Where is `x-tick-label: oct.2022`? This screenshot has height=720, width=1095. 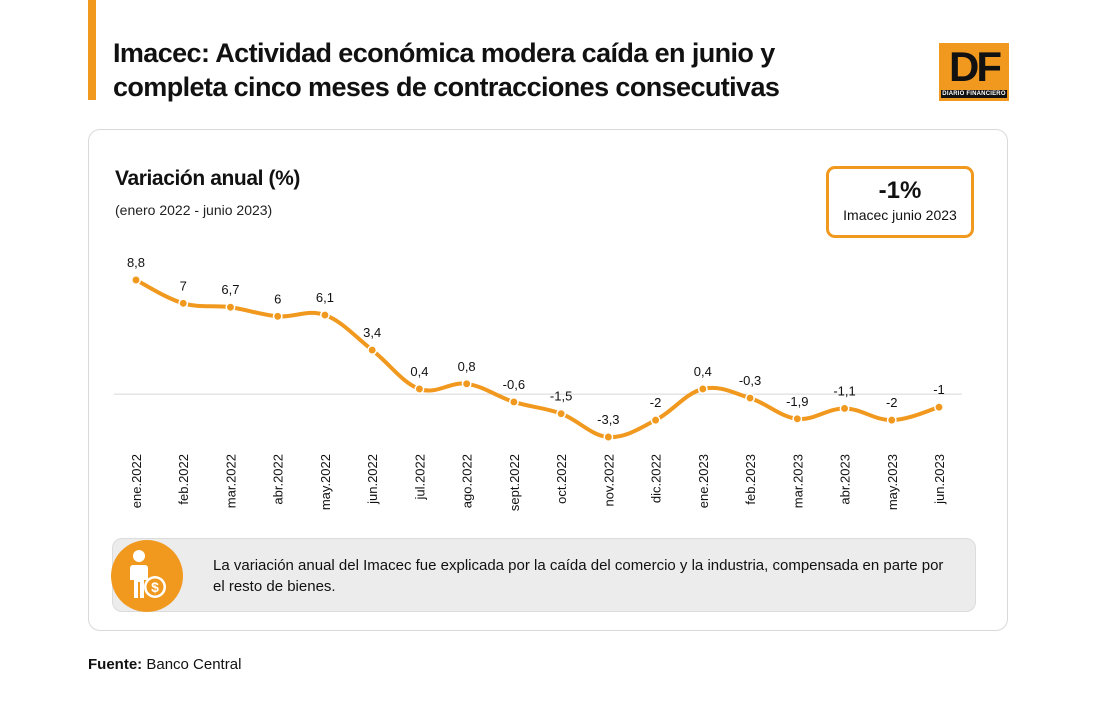 x-tick-label: oct.2022 is located at coordinates (561, 479).